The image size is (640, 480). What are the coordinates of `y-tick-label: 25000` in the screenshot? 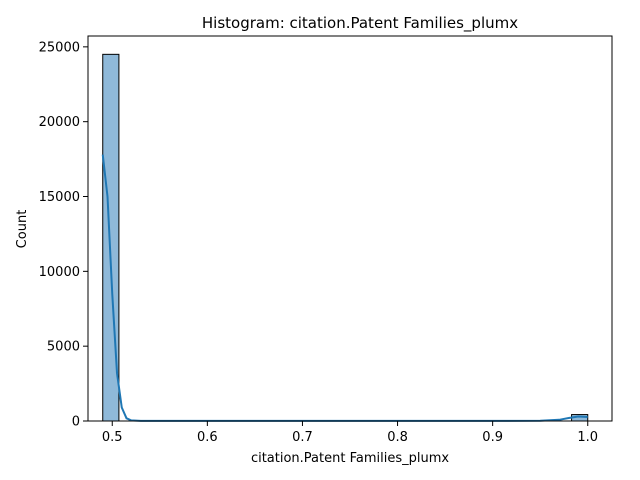 It's located at (59, 47).